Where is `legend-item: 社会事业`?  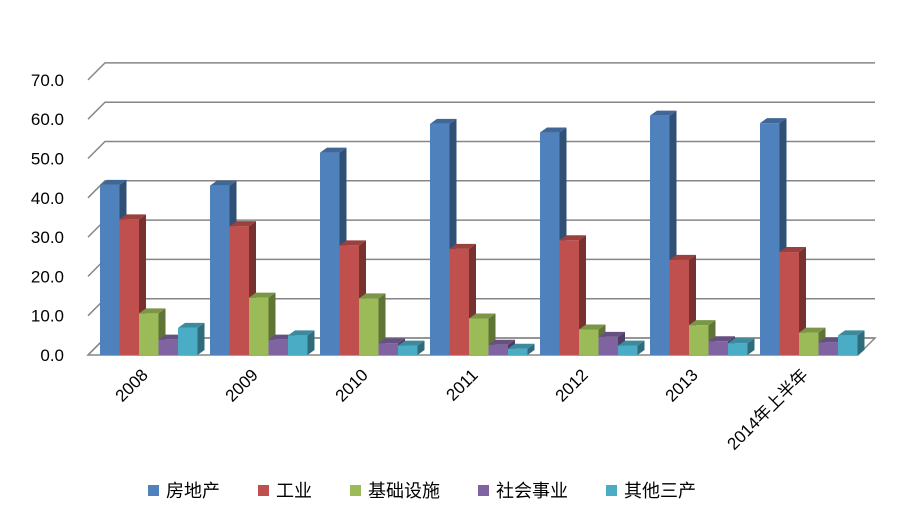 legend-item: 社会事业 is located at coordinates (523, 490).